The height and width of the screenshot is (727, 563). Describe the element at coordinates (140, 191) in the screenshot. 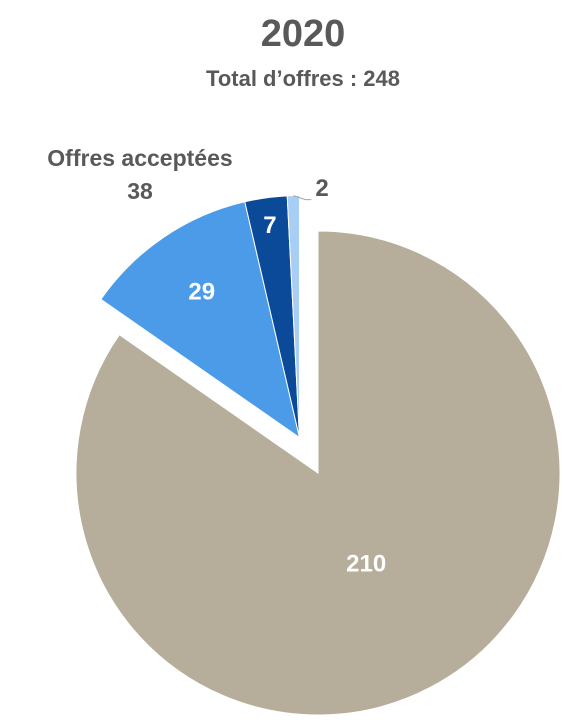

I see `annotation-value: 38` at that location.